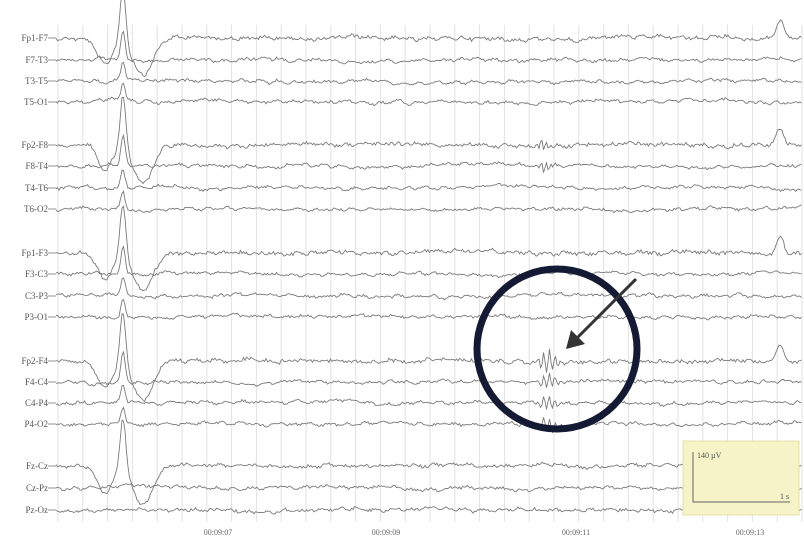 Image resolution: width=804 pixels, height=541 pixels. Describe the element at coordinates (784, 496) in the screenshot. I see `calibration-time: 1 s` at that location.